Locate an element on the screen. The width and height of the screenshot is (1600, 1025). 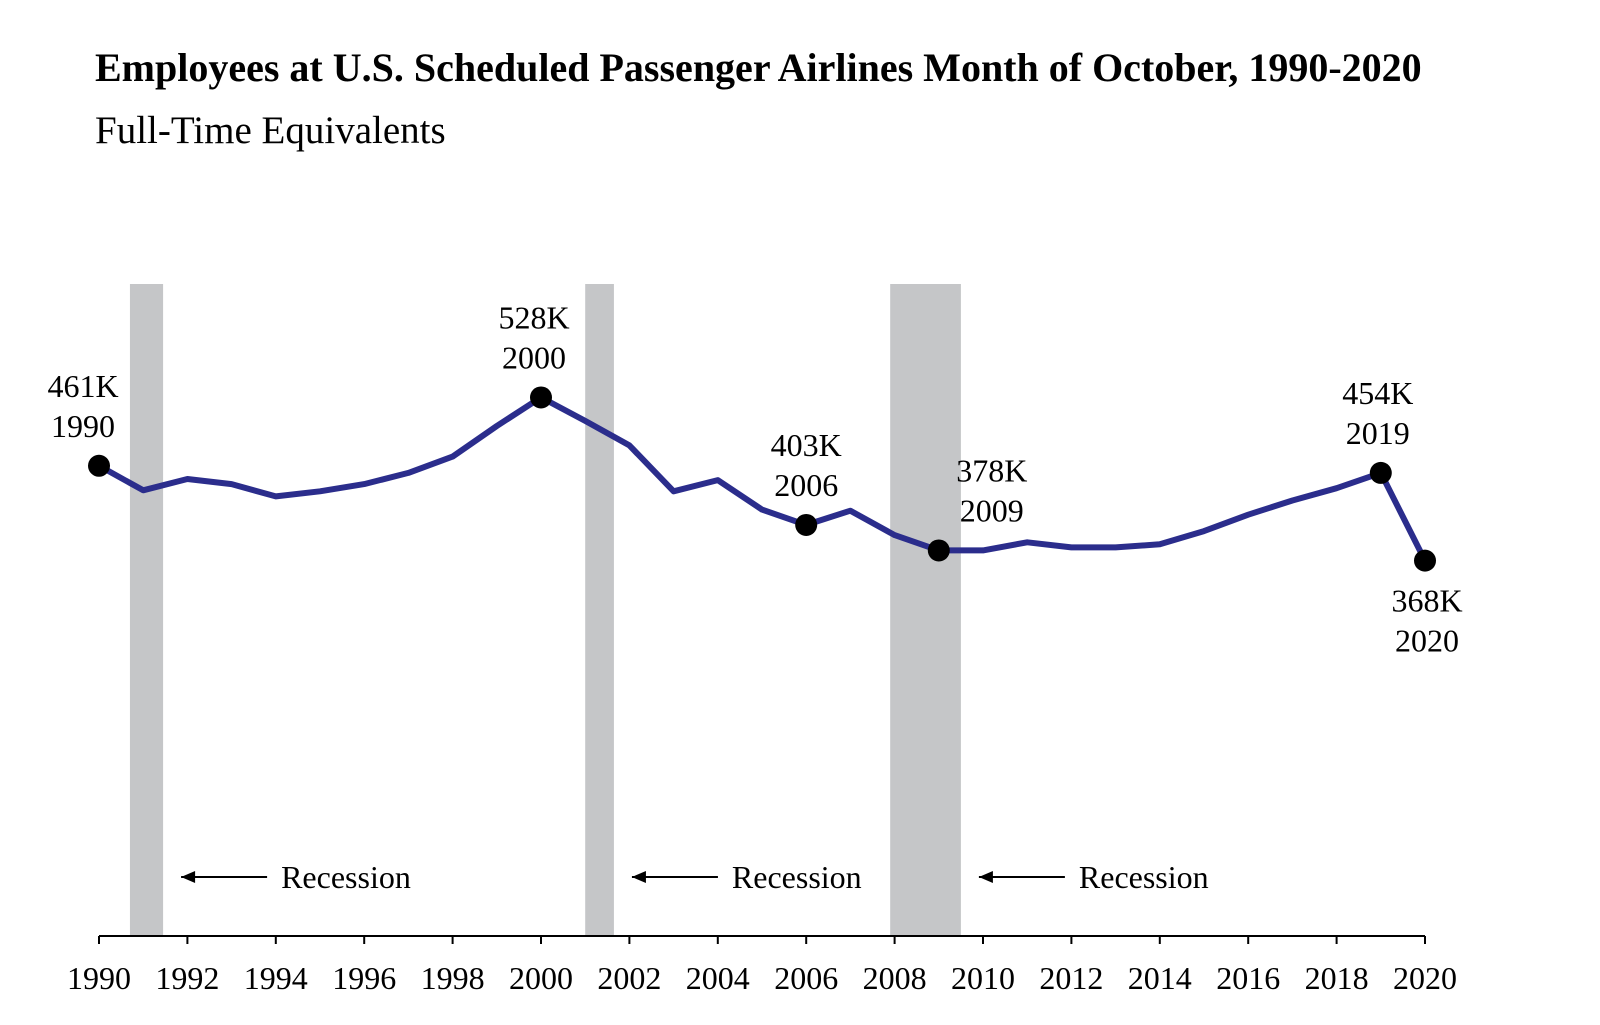
x-tick-label: 2006 is located at coordinates (806, 978).